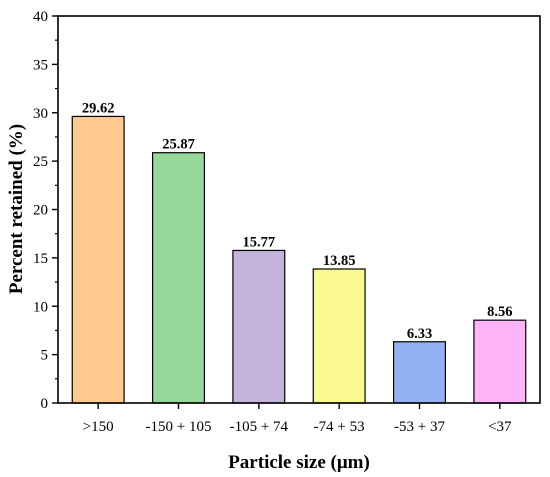 This screenshot has height=477, width=550. Describe the element at coordinates (500, 427) in the screenshot. I see `x-tick-label: <37` at that location.